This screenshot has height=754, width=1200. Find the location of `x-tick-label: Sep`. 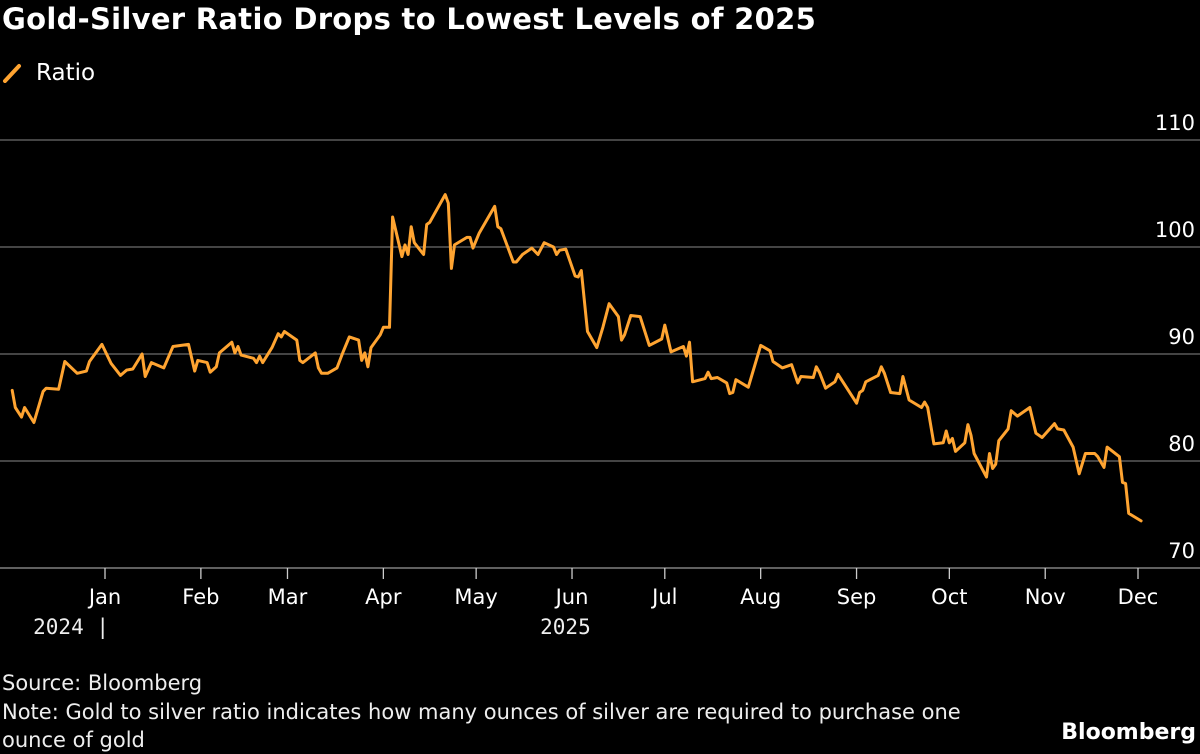

x-tick-label: Sep is located at coordinates (857, 597).